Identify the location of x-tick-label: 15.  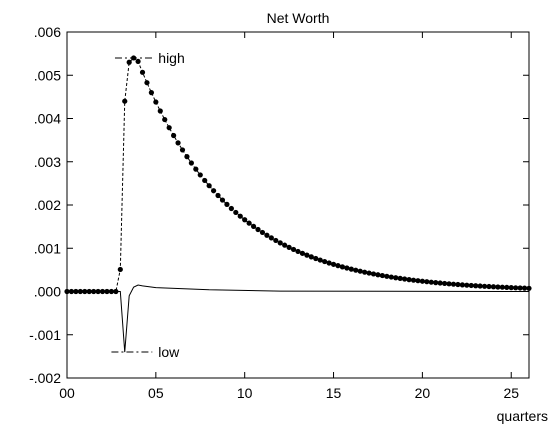
(334, 393).